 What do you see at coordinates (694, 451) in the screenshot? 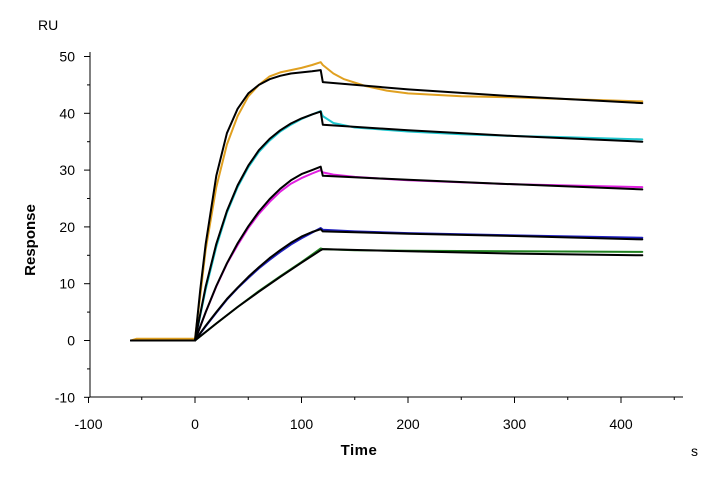
I see `x-unit-label: s` at bounding box center [694, 451].